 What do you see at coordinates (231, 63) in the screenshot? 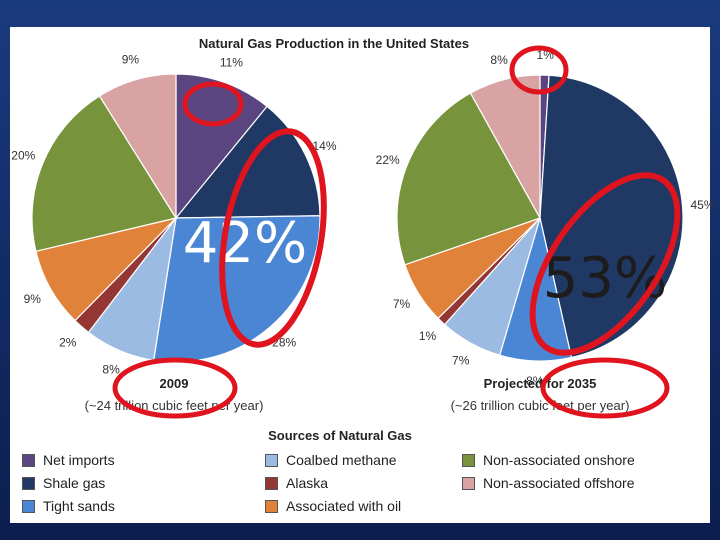
I see `pie-label-net-imports: 11%` at bounding box center [231, 63].